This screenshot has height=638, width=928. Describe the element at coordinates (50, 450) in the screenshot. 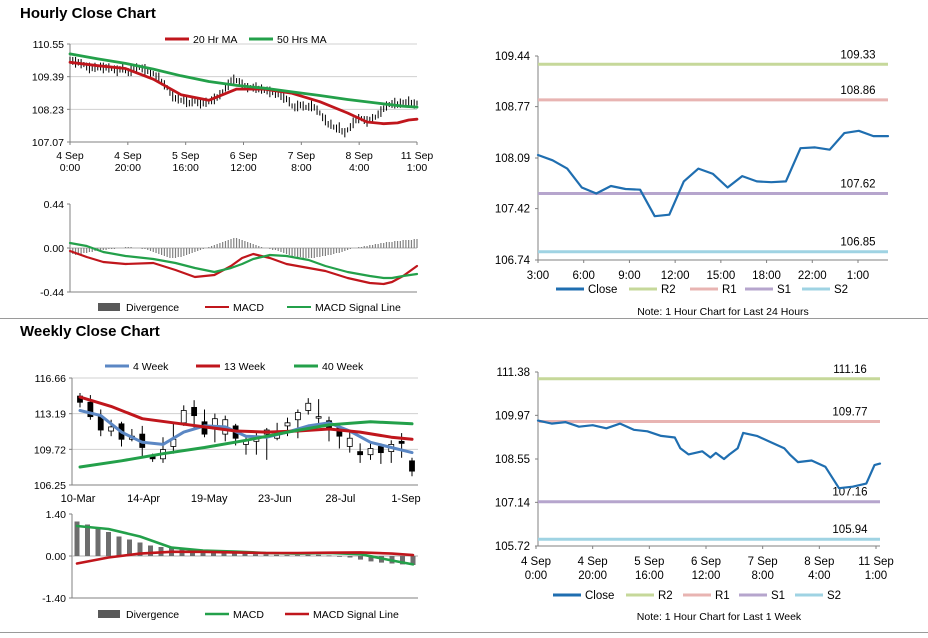

I see `weekly-price-ytick-label: 109.72` at that location.